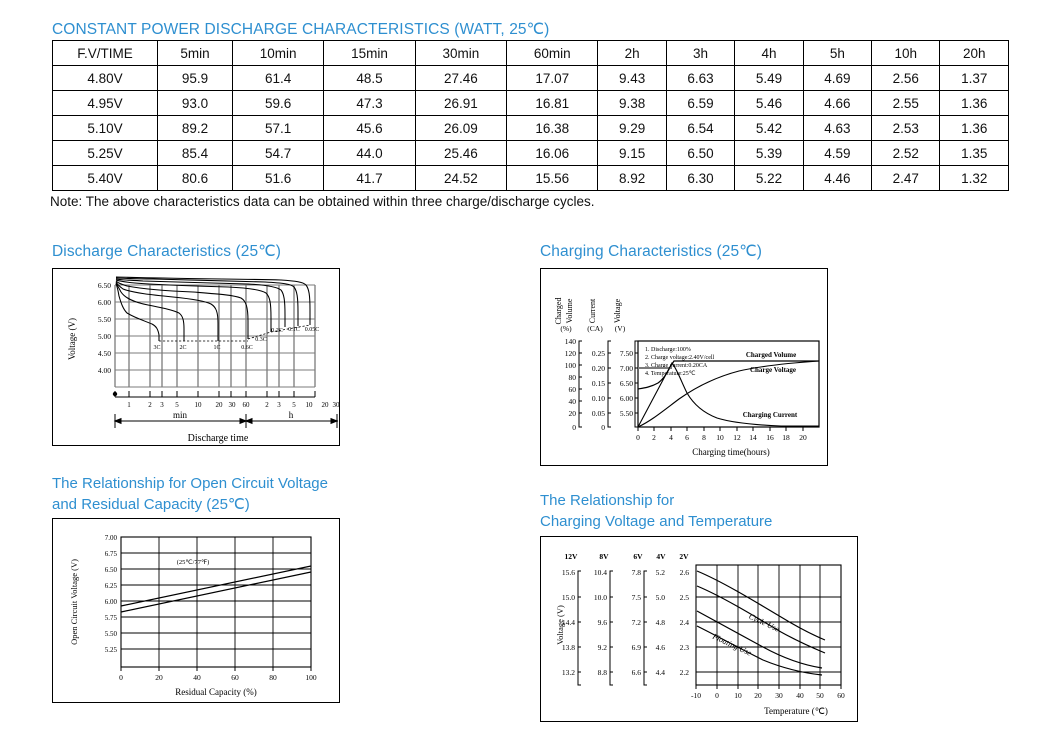 Image resolution: width=1061 pixels, height=729 pixels. Describe the element at coordinates (278, 53) in the screenshot. I see `table-header-cell: 10min` at that location.